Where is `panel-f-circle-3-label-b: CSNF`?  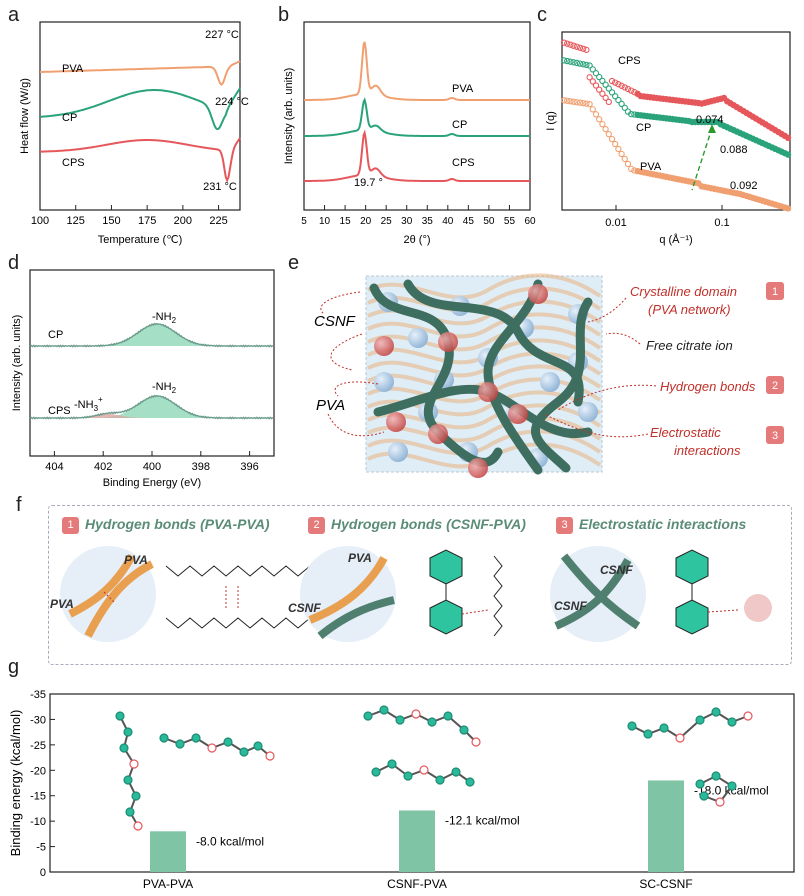
panel-f-circle-3-label-b: CSNF is located at coordinates (570, 606).